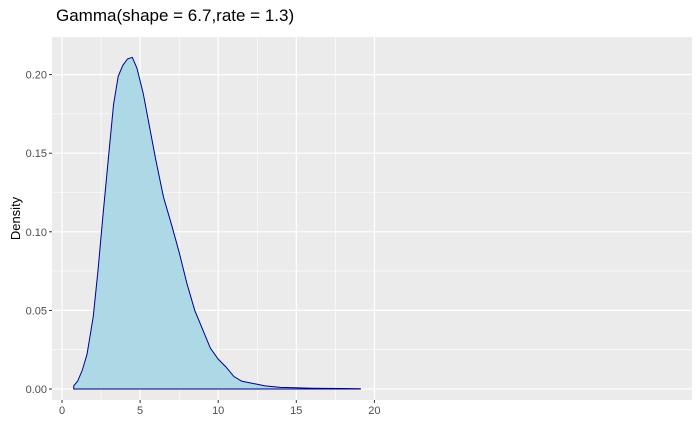 This screenshot has height=432, width=700. What do you see at coordinates (296, 411) in the screenshot?
I see `x-tick-label: 15` at bounding box center [296, 411].